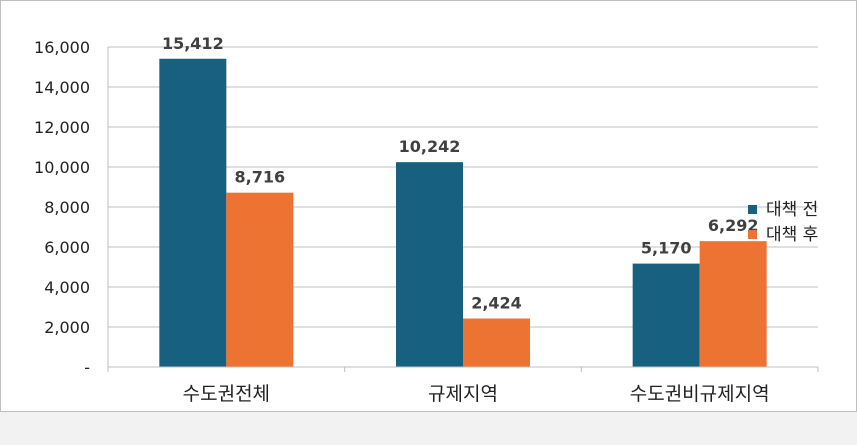 This screenshot has width=857, height=445. I want to click on data-label: 2,424, so click(496, 303).